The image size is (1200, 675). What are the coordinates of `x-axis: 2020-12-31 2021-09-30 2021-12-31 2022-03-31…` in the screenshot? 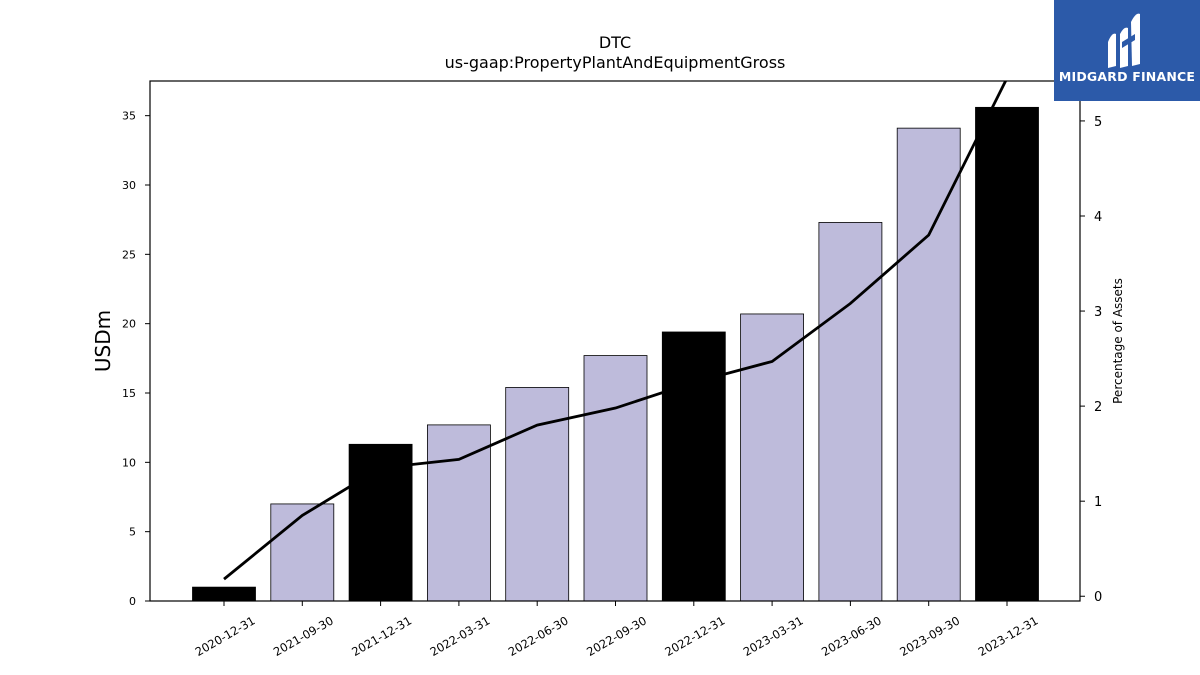 It's located at (617, 630).